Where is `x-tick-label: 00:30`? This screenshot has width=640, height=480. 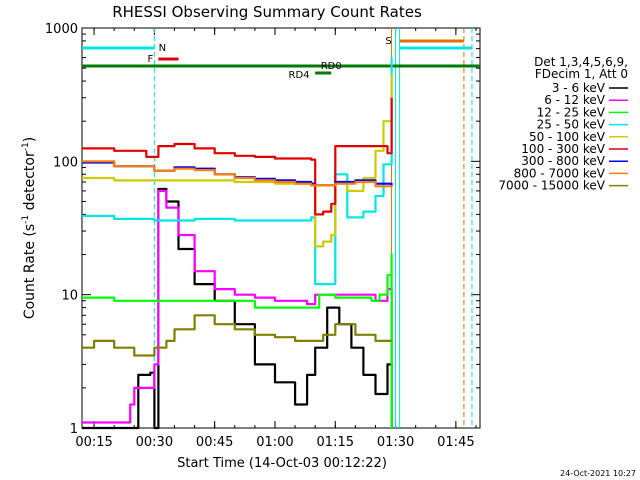
x-tick-label: 00:30 is located at coordinates (154, 442).